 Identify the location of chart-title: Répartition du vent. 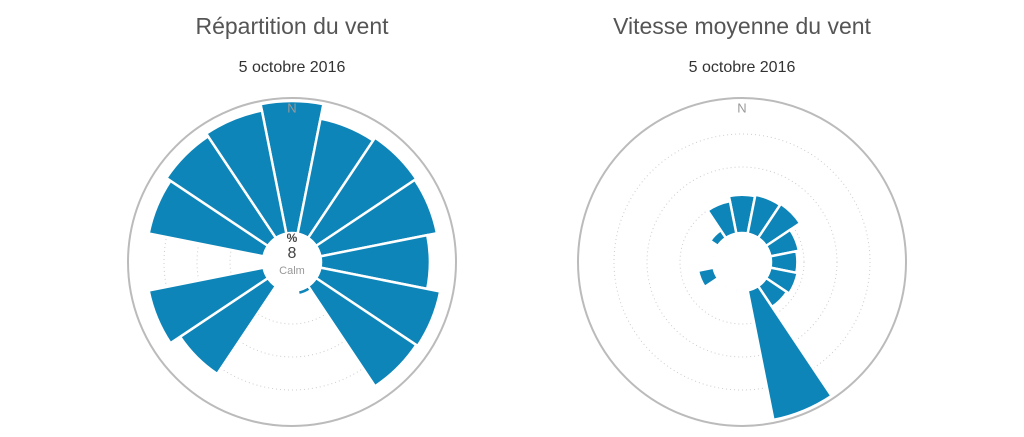
(292, 26).